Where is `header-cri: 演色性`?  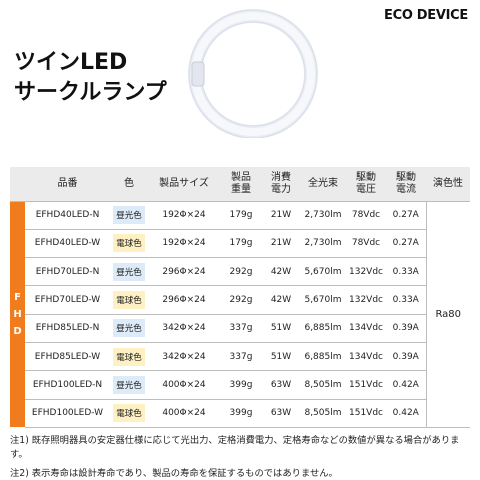 header-cri: 演色性 is located at coordinates (448, 184).